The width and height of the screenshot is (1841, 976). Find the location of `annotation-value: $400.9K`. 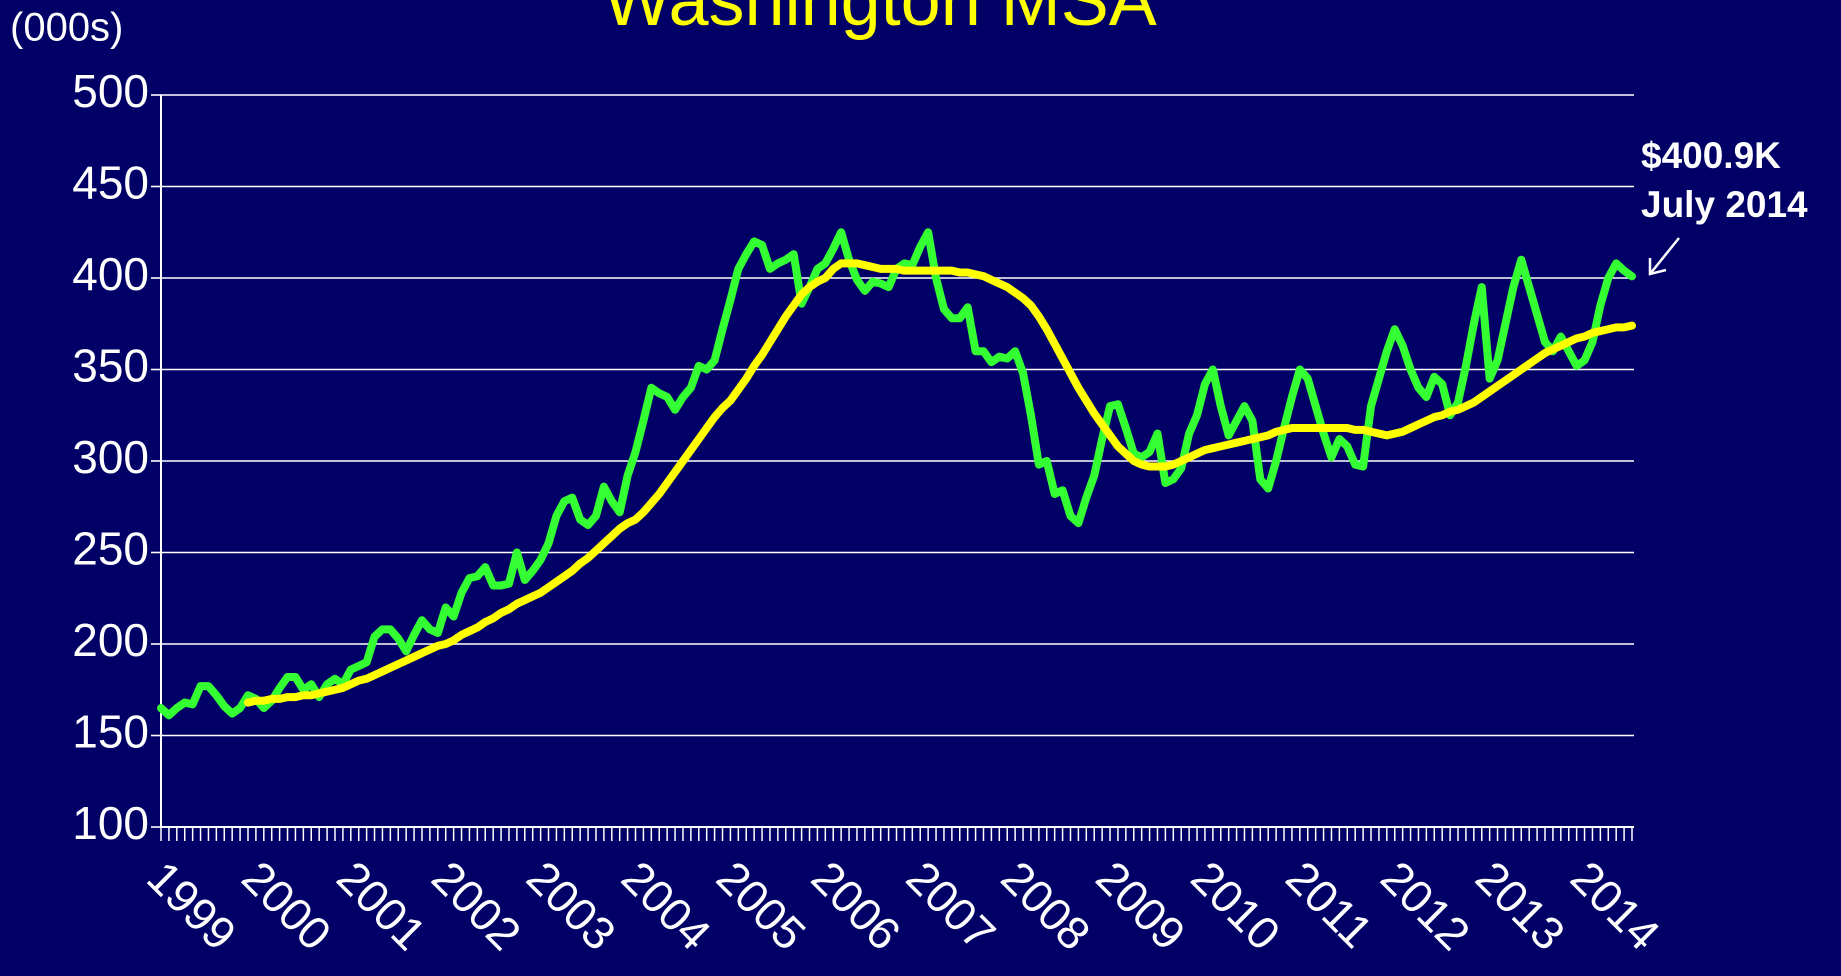

annotation-value: $400.9K is located at coordinates (1711, 155).